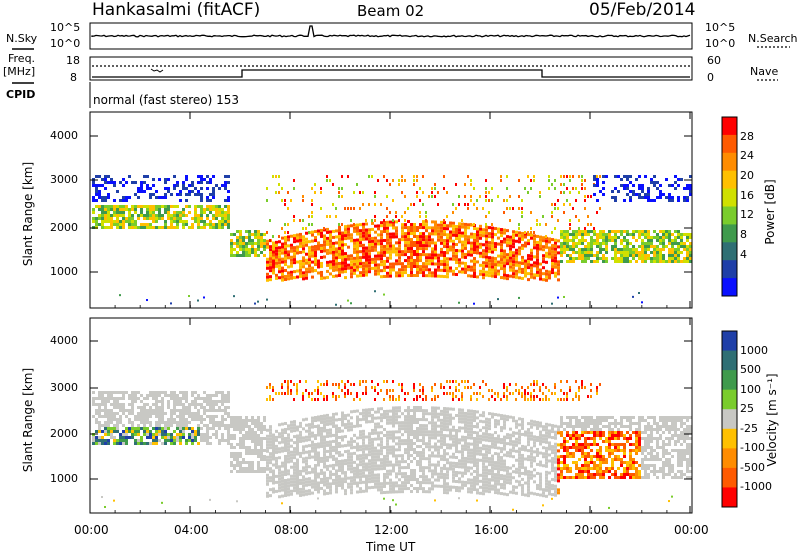  Describe the element at coordinates (770, 212) in the screenshot. I see `power-colorbar-label: Power [dB]` at that location.